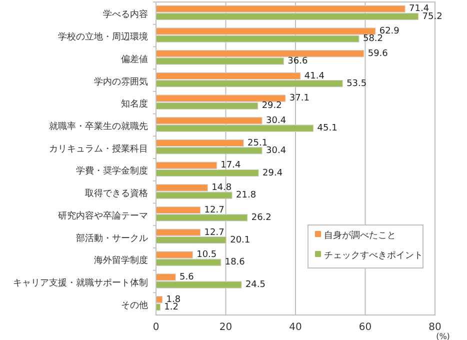  What do you see at coordinates (360, 235) in the screenshot?
I see `legend-label: 自身が調べたこと` at bounding box center [360, 235].